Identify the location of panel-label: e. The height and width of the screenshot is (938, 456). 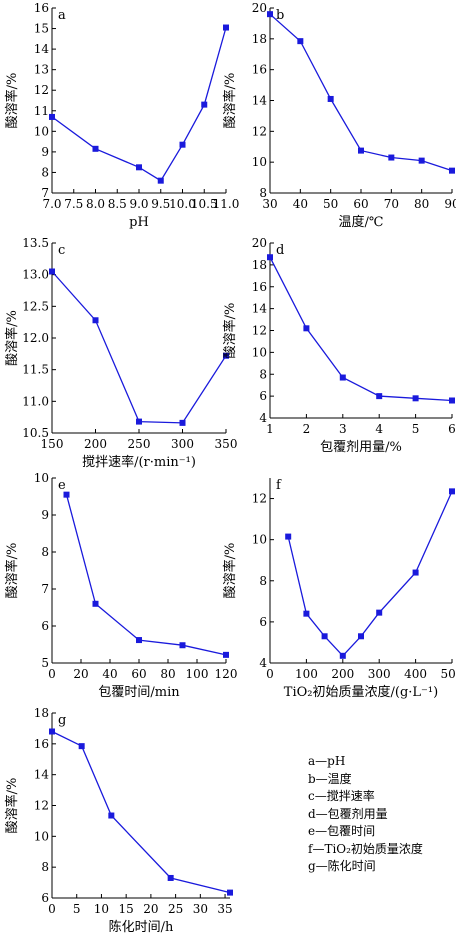
(62, 485).